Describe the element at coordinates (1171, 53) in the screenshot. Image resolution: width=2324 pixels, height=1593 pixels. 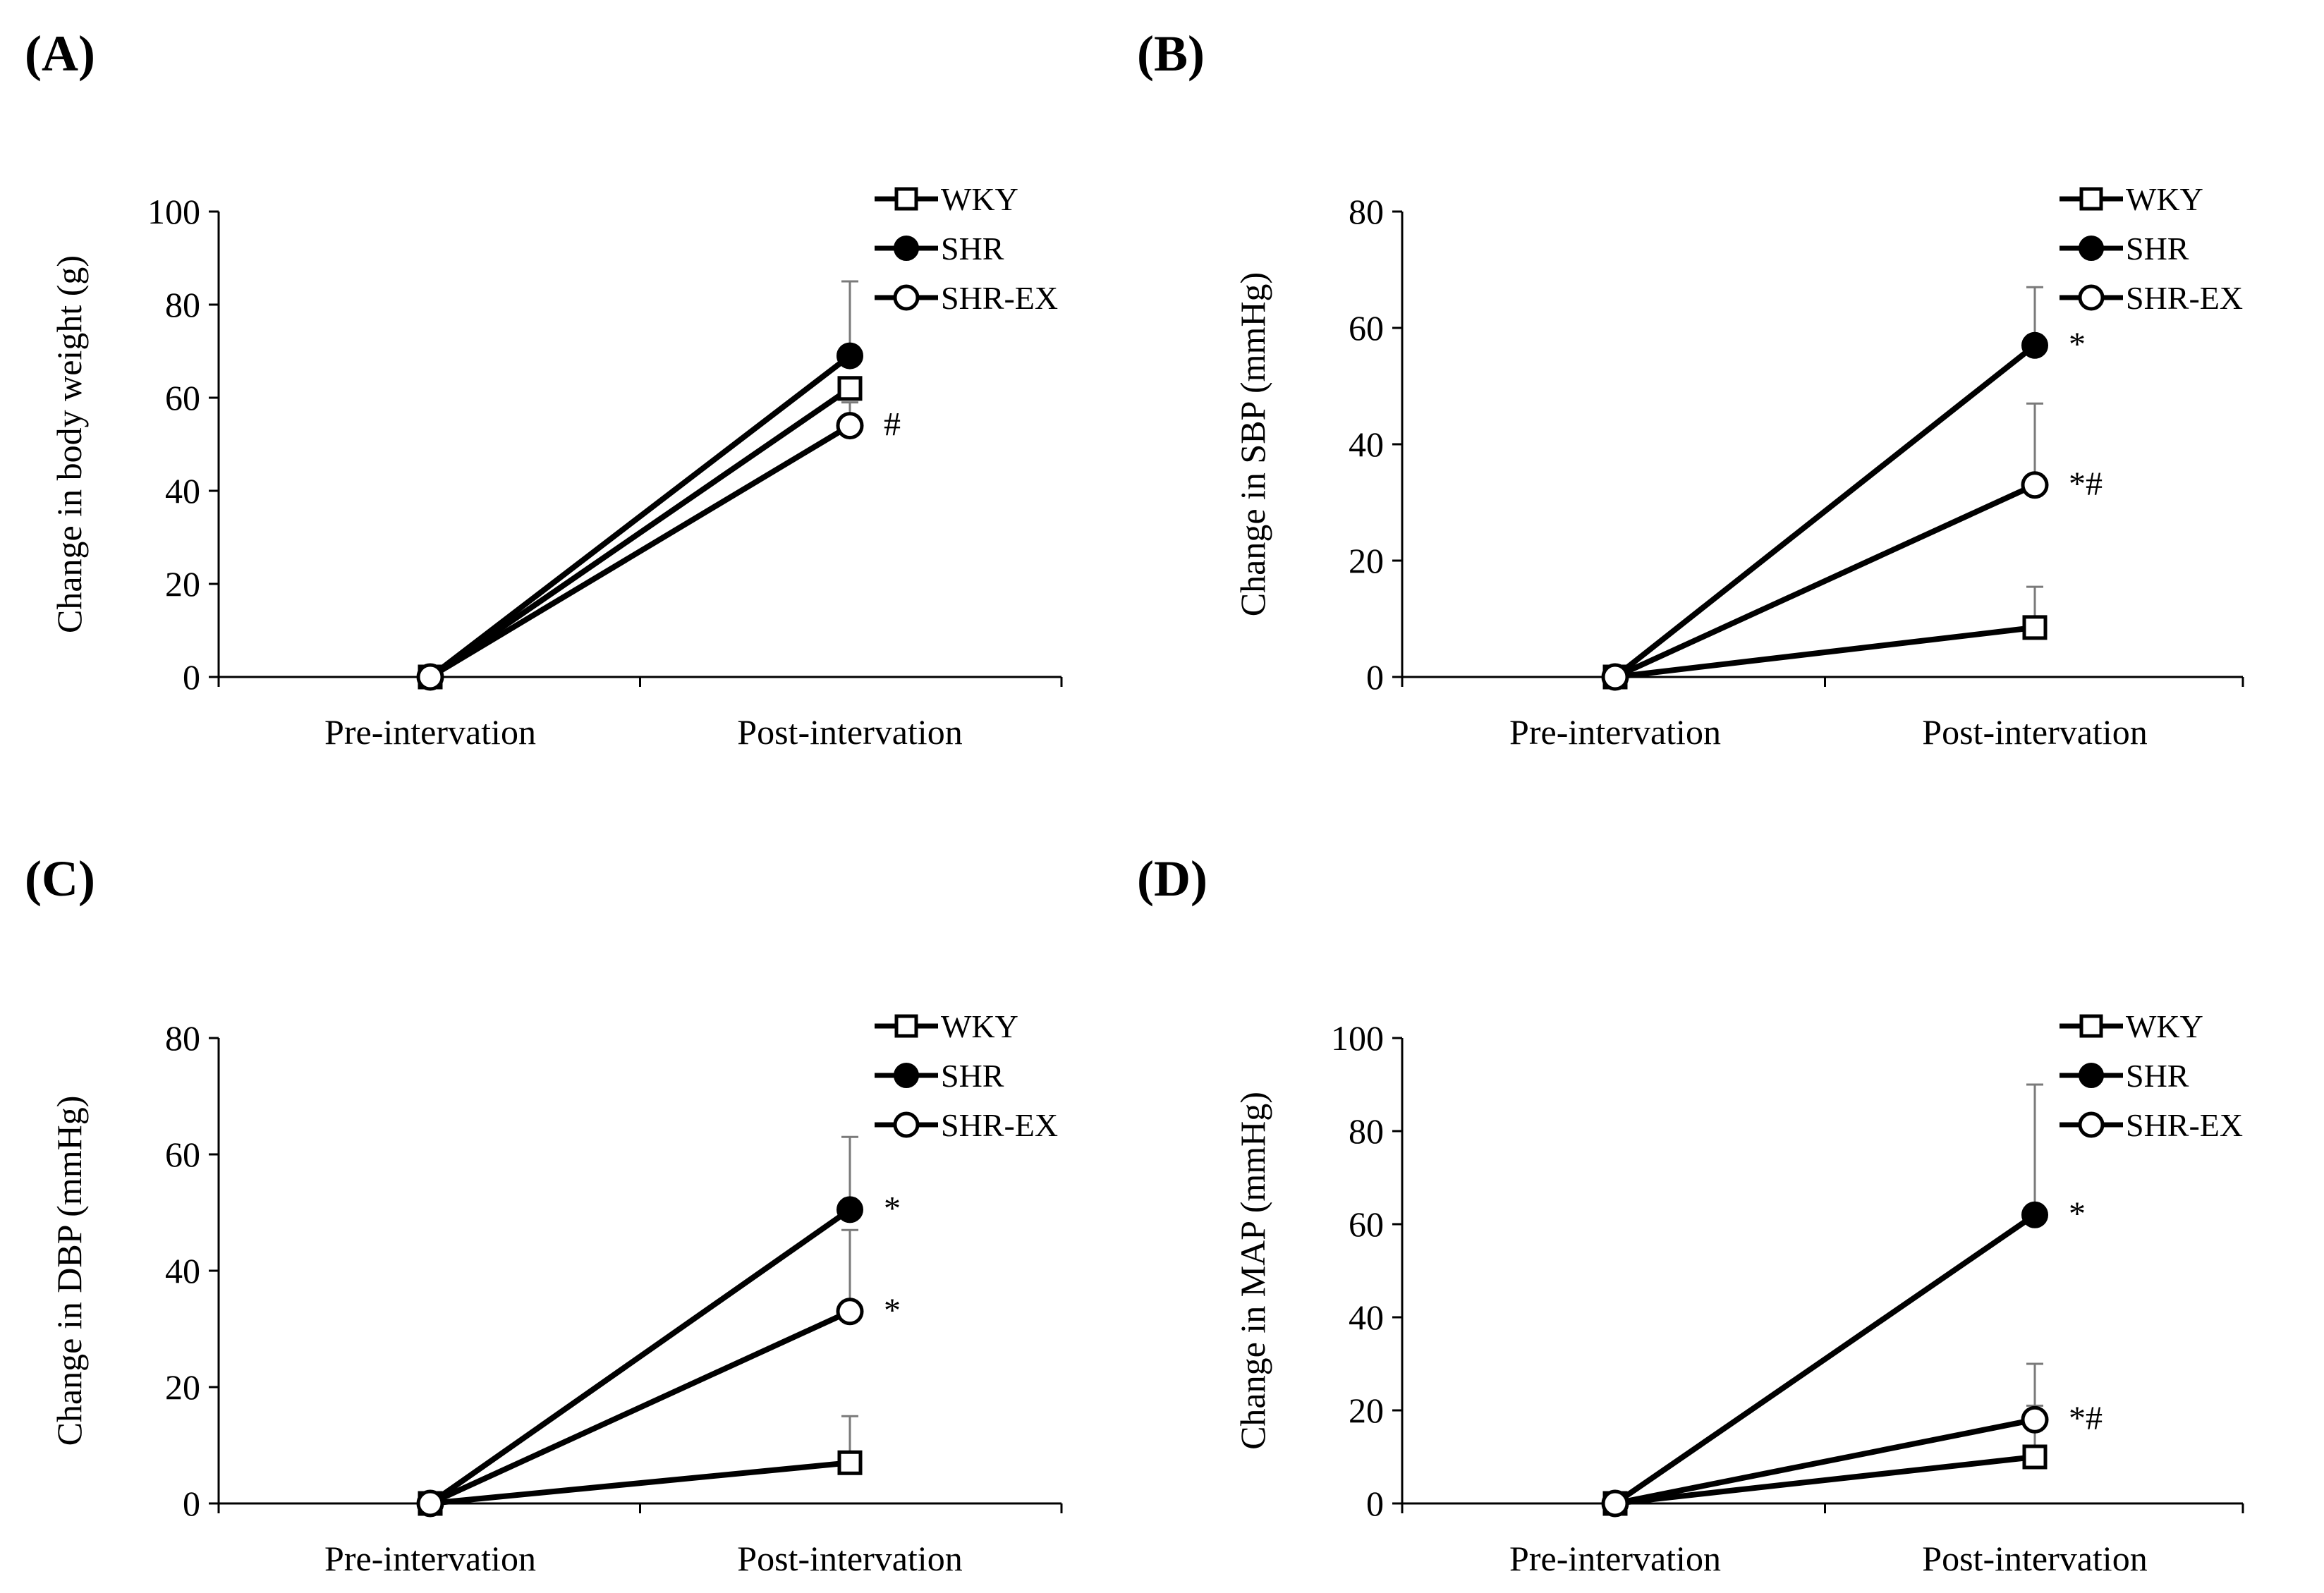
I see `panel-label: (B)` at that location.